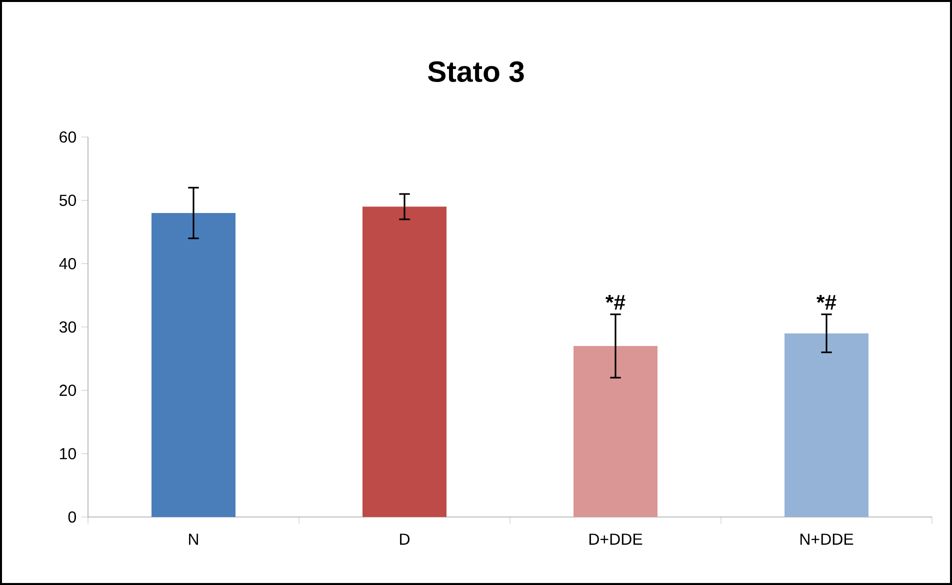 This screenshot has width=952, height=585. What do you see at coordinates (615, 539) in the screenshot?
I see `x-tick-label: D+DDE` at bounding box center [615, 539].